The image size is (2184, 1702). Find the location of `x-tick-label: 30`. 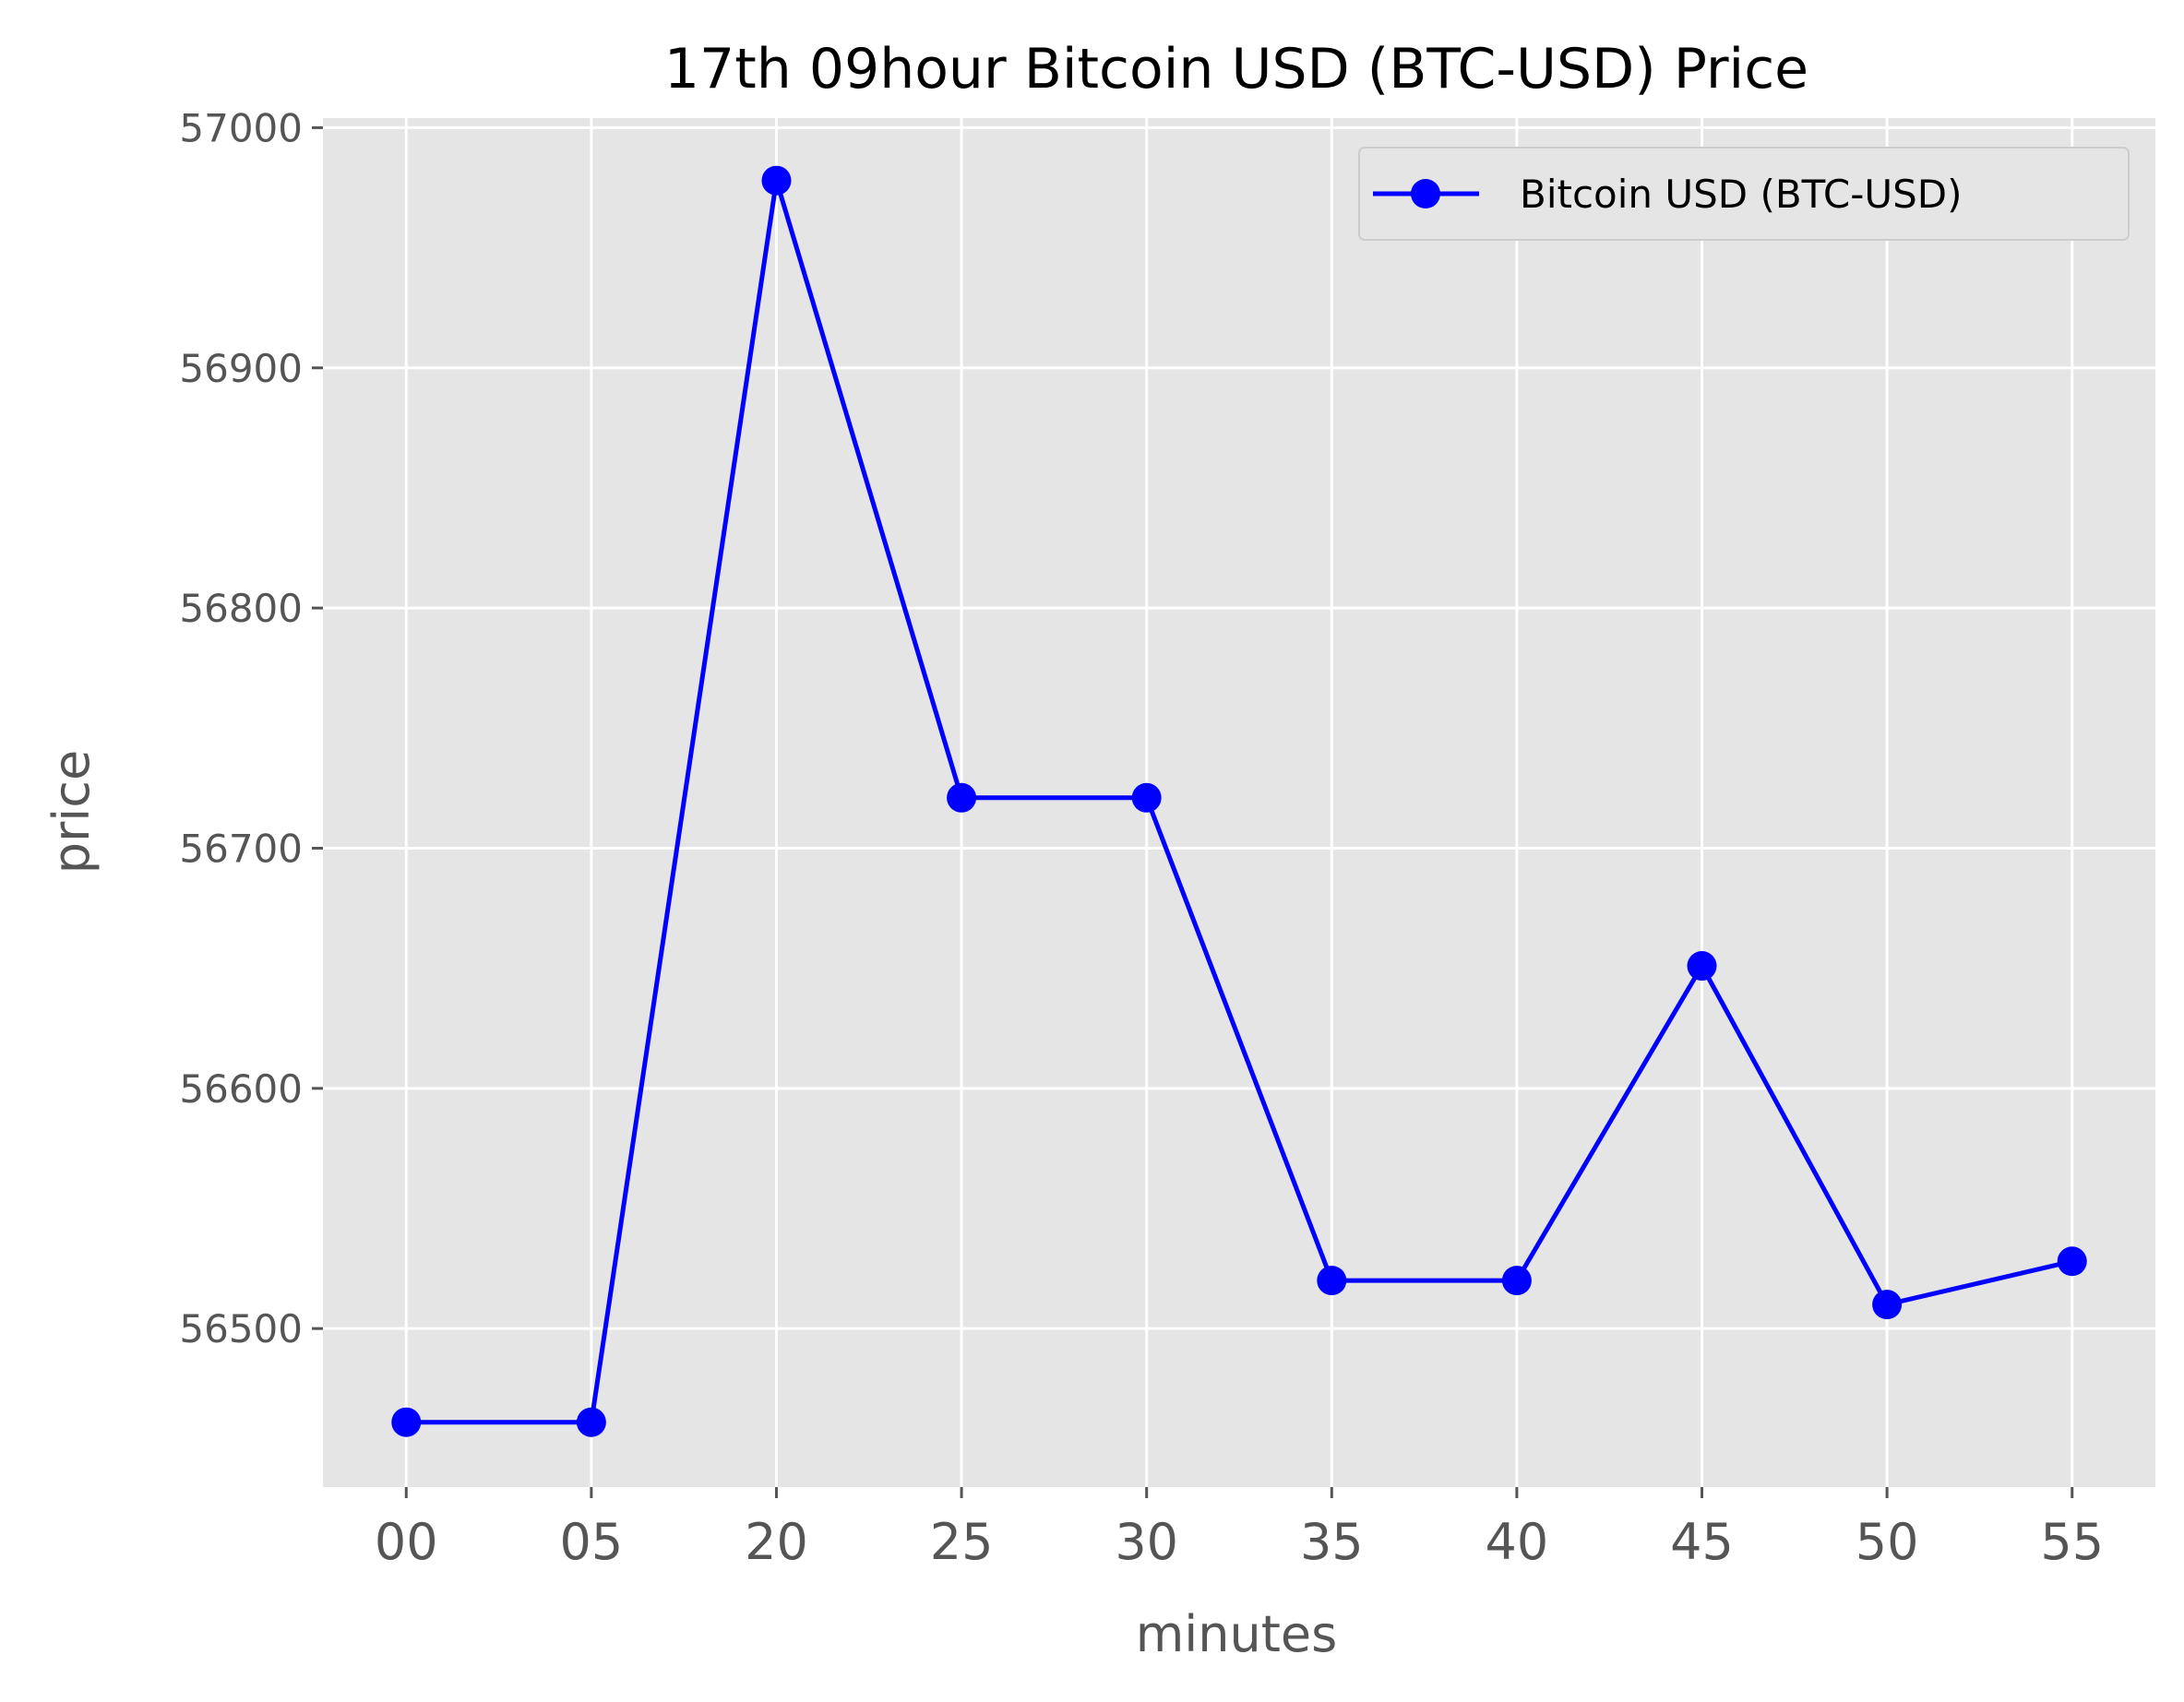

x-tick-label: 30 is located at coordinates (1146, 1542).